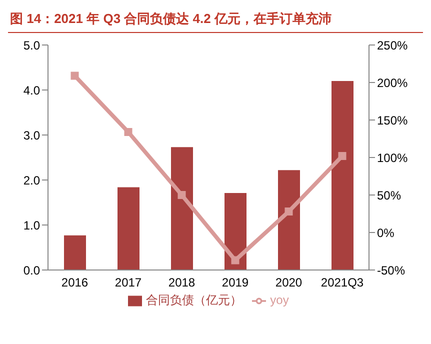 The height and width of the screenshot is (344, 431). What do you see at coordinates (391, 270) in the screenshot?
I see `y2-tick-label: -50%` at bounding box center [391, 270].